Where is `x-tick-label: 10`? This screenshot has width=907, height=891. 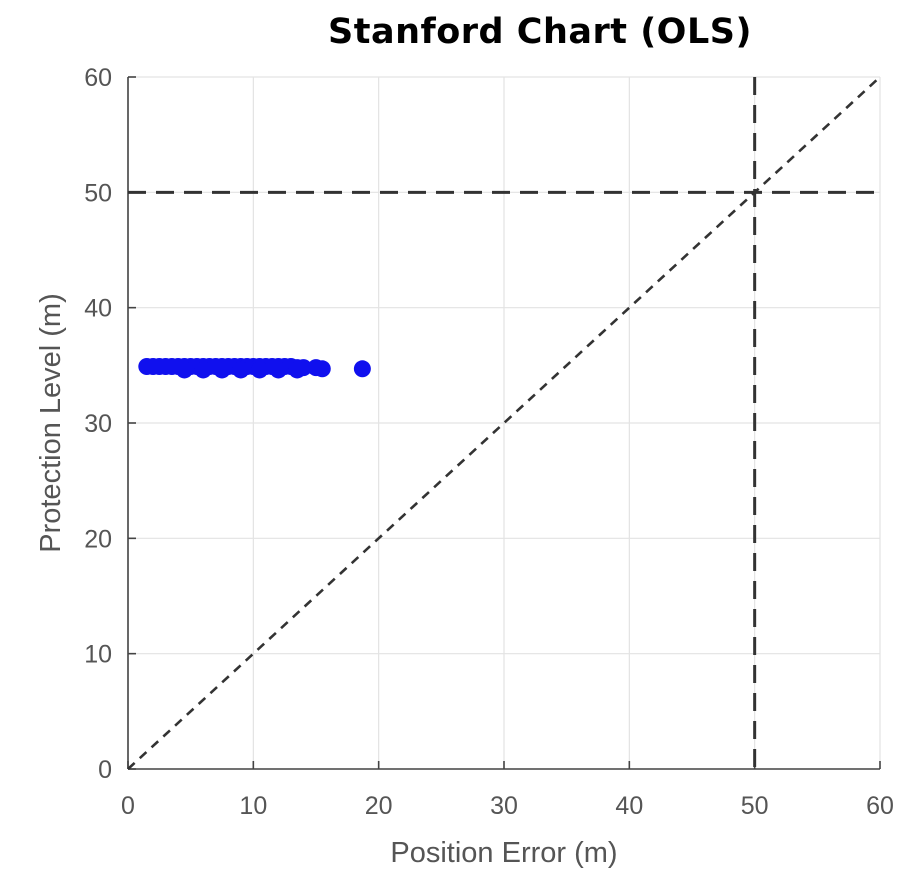 x-tick-label: 10 is located at coordinates (253, 806).